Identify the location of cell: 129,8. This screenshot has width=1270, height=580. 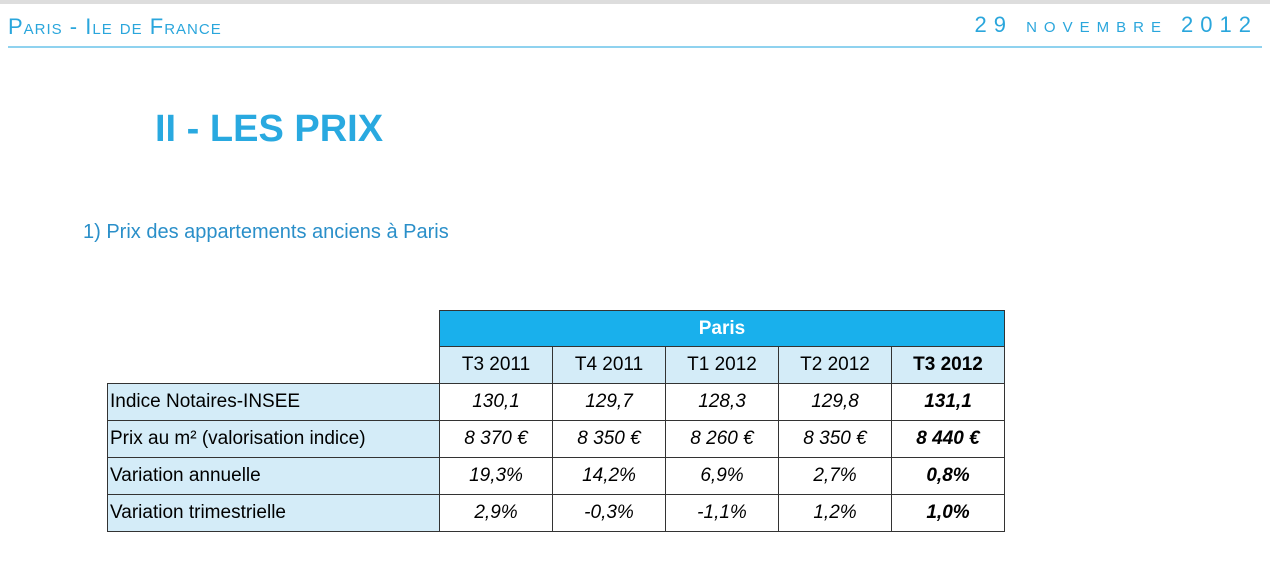
(835, 402).